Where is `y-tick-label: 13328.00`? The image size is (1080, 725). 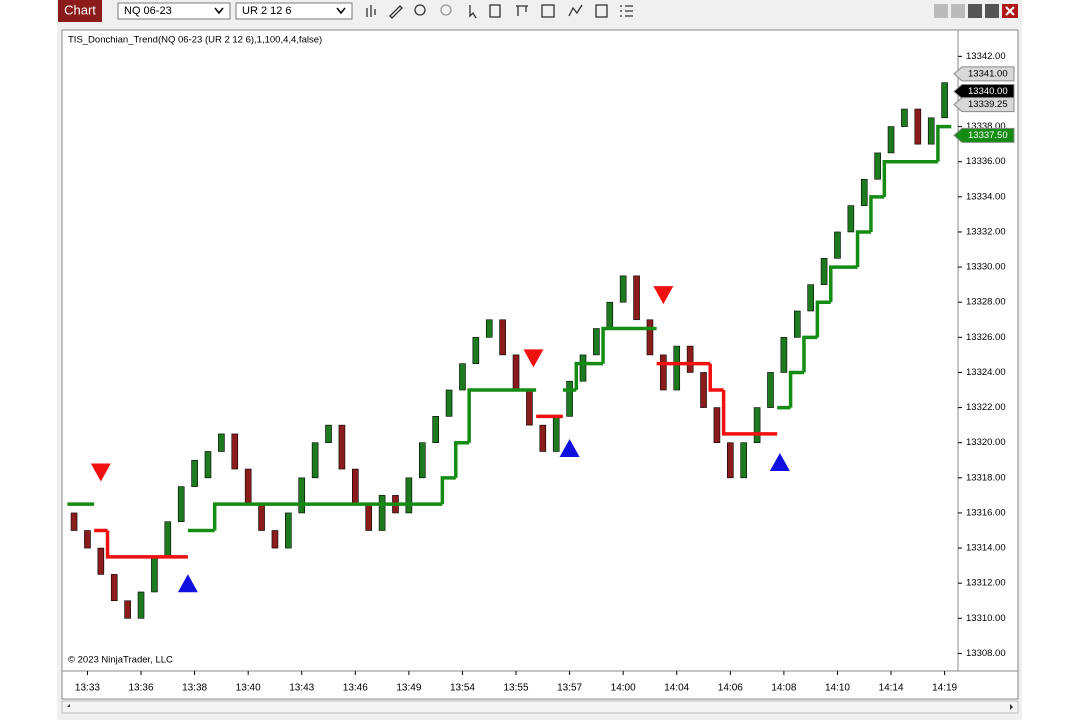 y-tick-label: 13328.00 is located at coordinates (986, 302).